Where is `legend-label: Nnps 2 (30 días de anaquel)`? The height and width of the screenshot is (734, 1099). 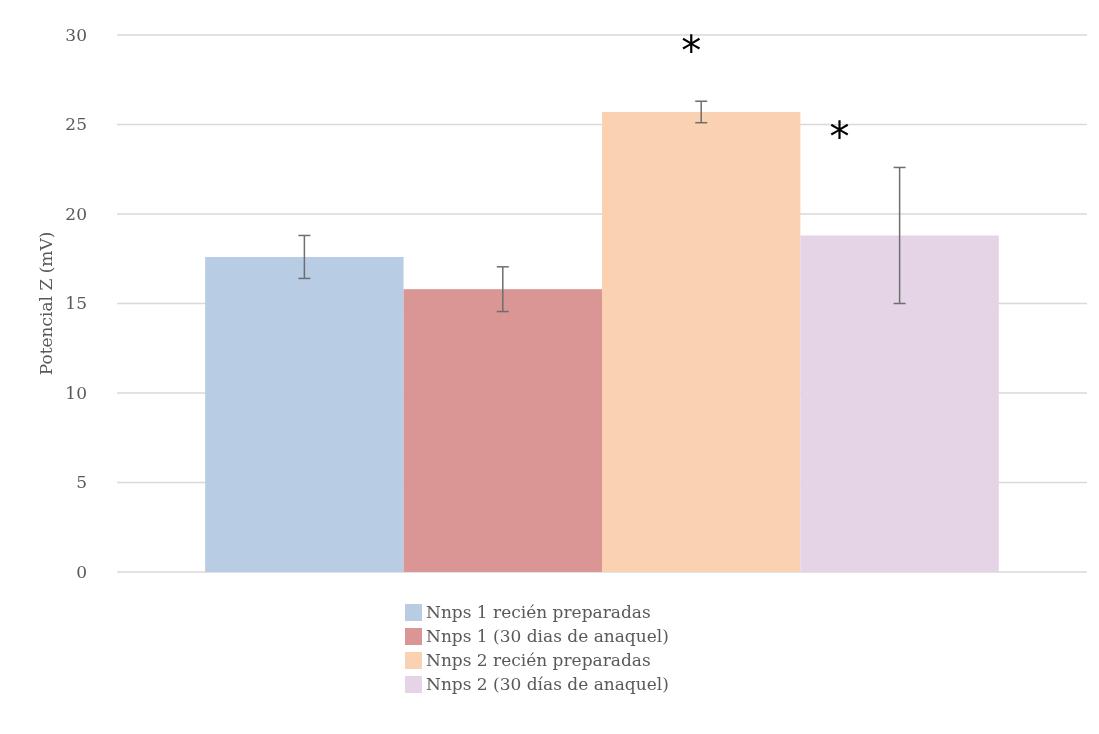
legend-label: Nnps 2 (30 días de anaquel) is located at coordinates (547, 683).